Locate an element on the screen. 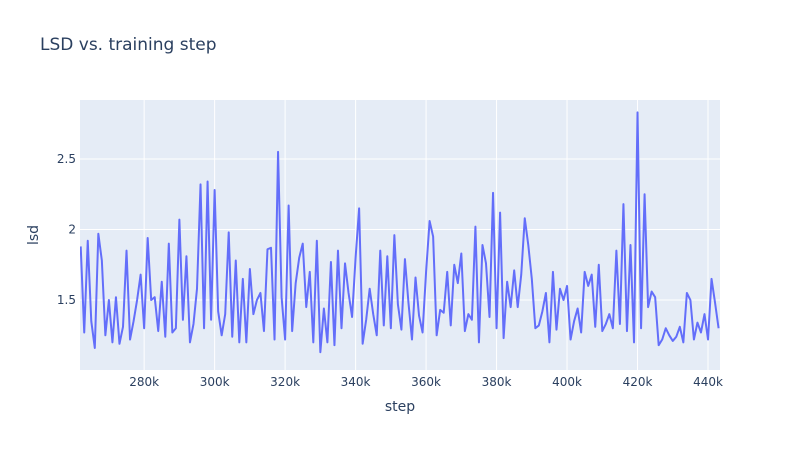 The width and height of the screenshot is (800, 450). x-tick-label: 340k is located at coordinates (356, 382).